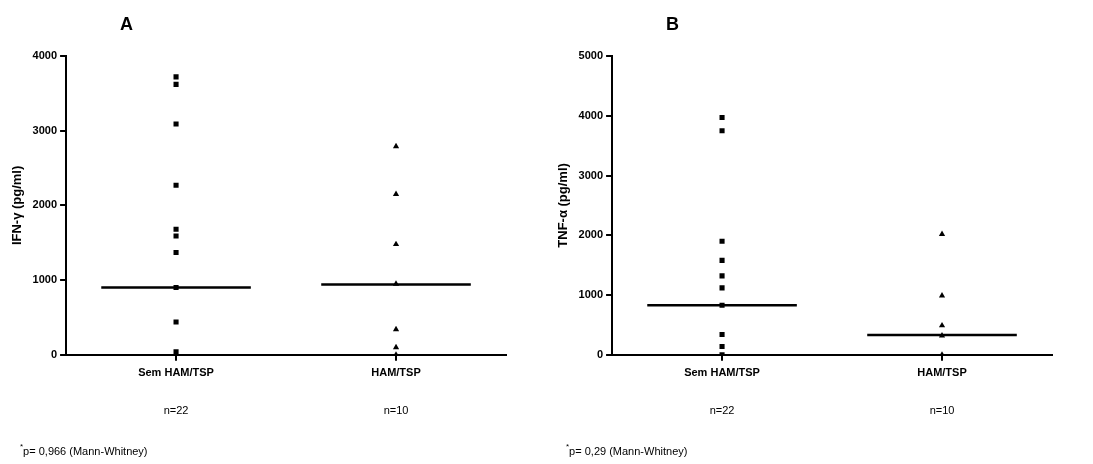 The height and width of the screenshot is (464, 1093). I want to click on y-tick-label: 5000, so click(591, 55).